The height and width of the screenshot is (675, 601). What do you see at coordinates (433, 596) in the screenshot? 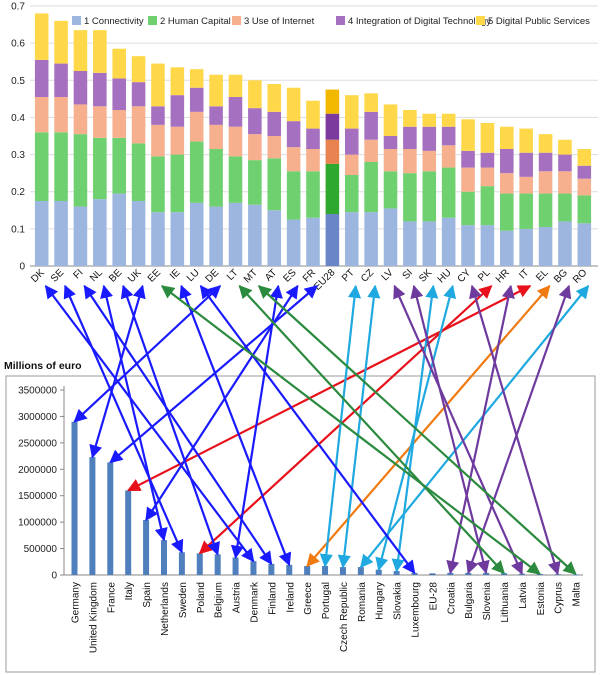
I see `x-category-label: EU-28` at bounding box center [433, 596].